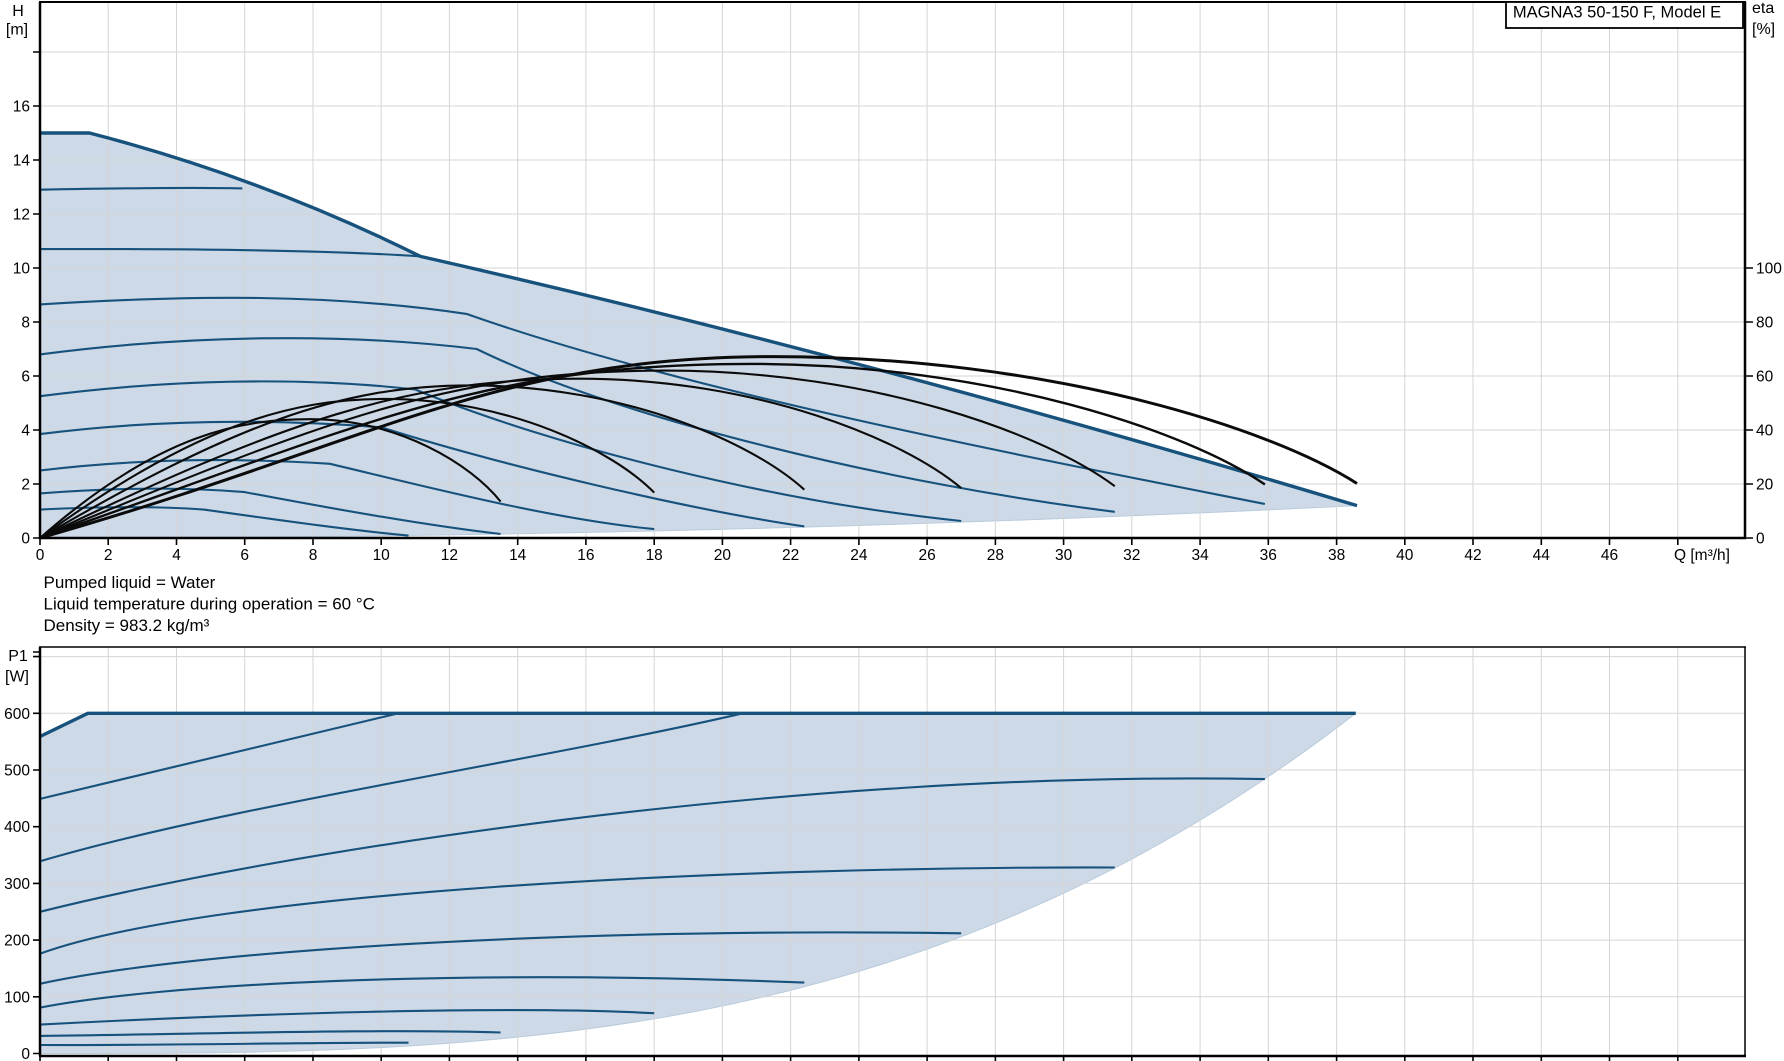 The width and height of the screenshot is (1784, 1061). I want to click on svg-text: 60, so click(1765, 377).